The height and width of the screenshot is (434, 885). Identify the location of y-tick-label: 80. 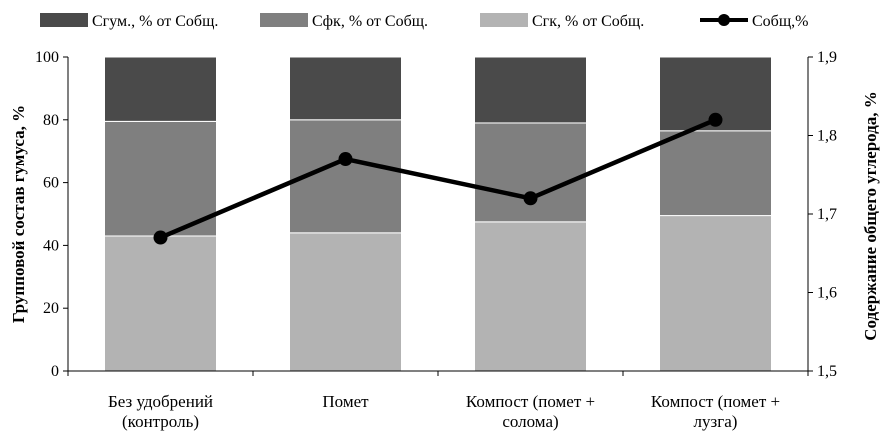
(51, 120).